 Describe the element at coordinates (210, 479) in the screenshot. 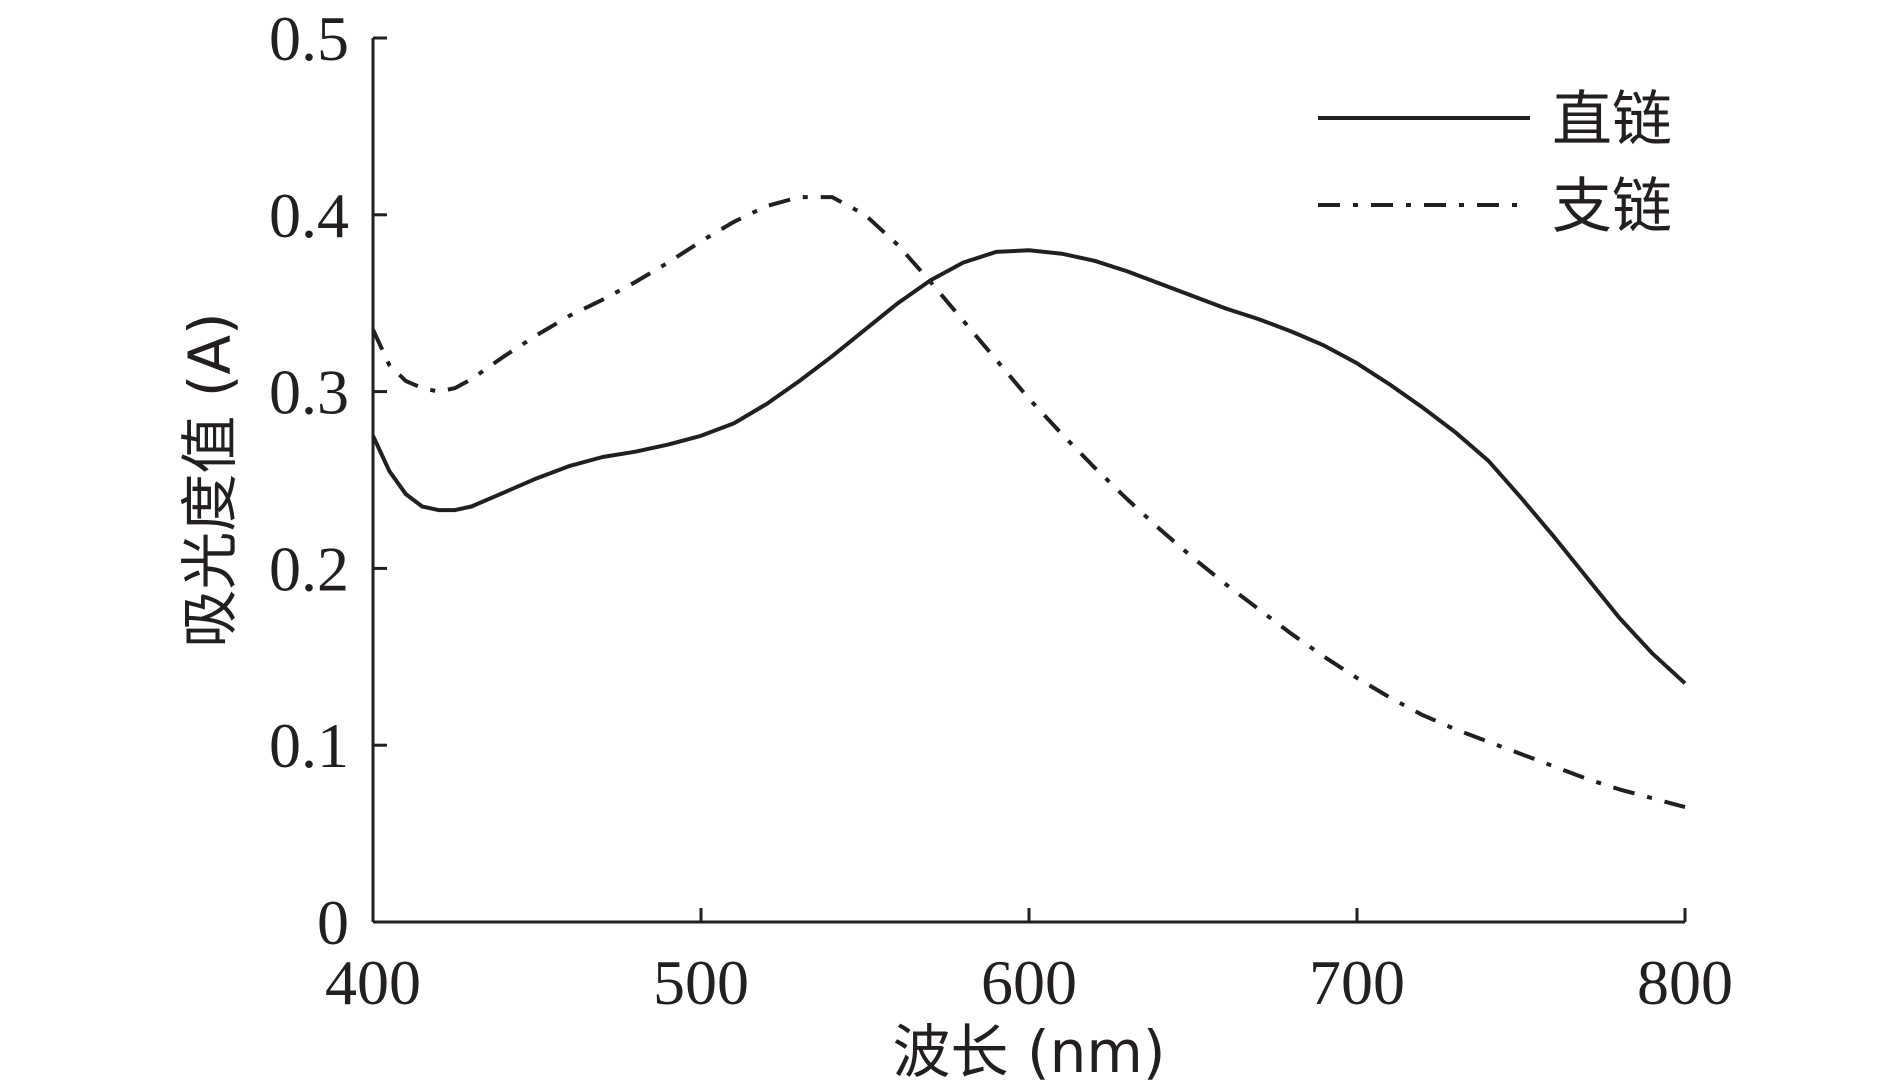

I see `y-axis-title: 吸光度值 (A)` at that location.